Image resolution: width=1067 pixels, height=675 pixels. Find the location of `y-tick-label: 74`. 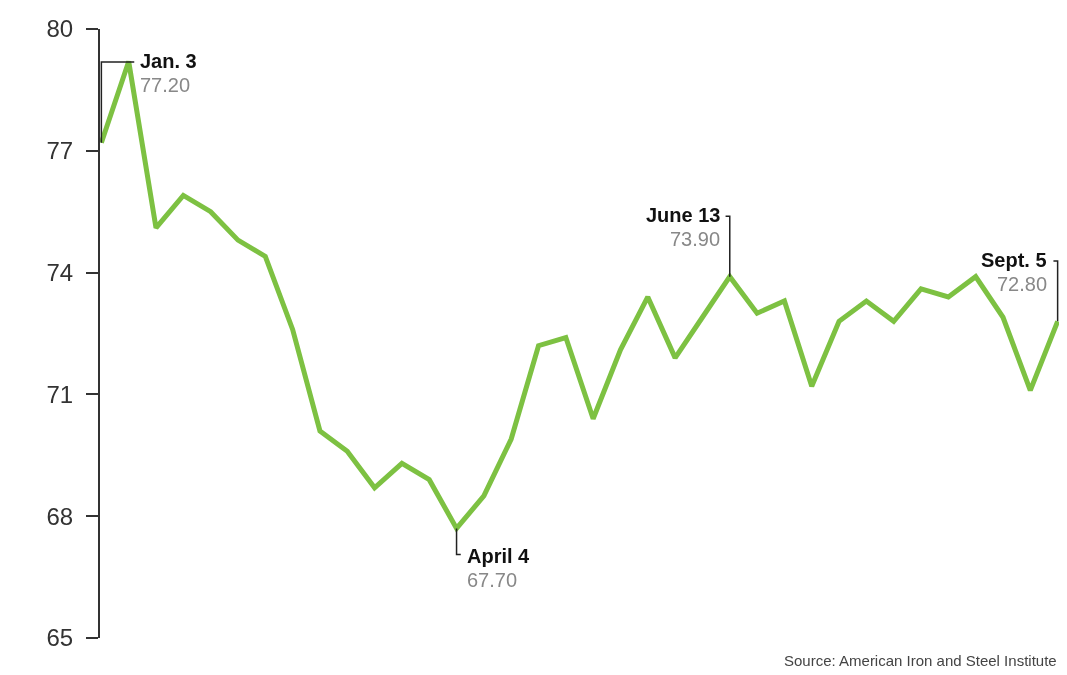

y-tick-label: 74 is located at coordinates (60, 272).